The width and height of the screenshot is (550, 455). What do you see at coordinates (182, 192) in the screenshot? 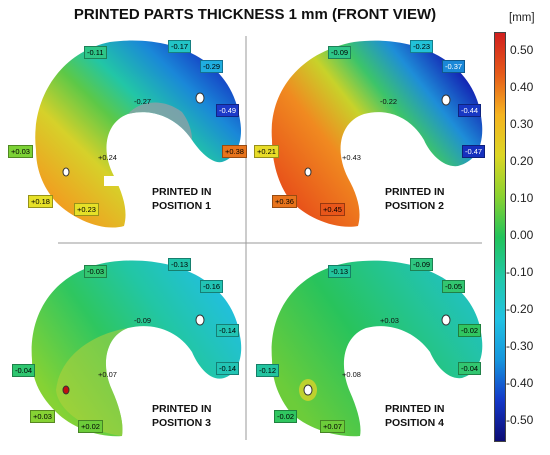
I see `panel-1-label-line1: PRINTED IN` at bounding box center [182, 192].